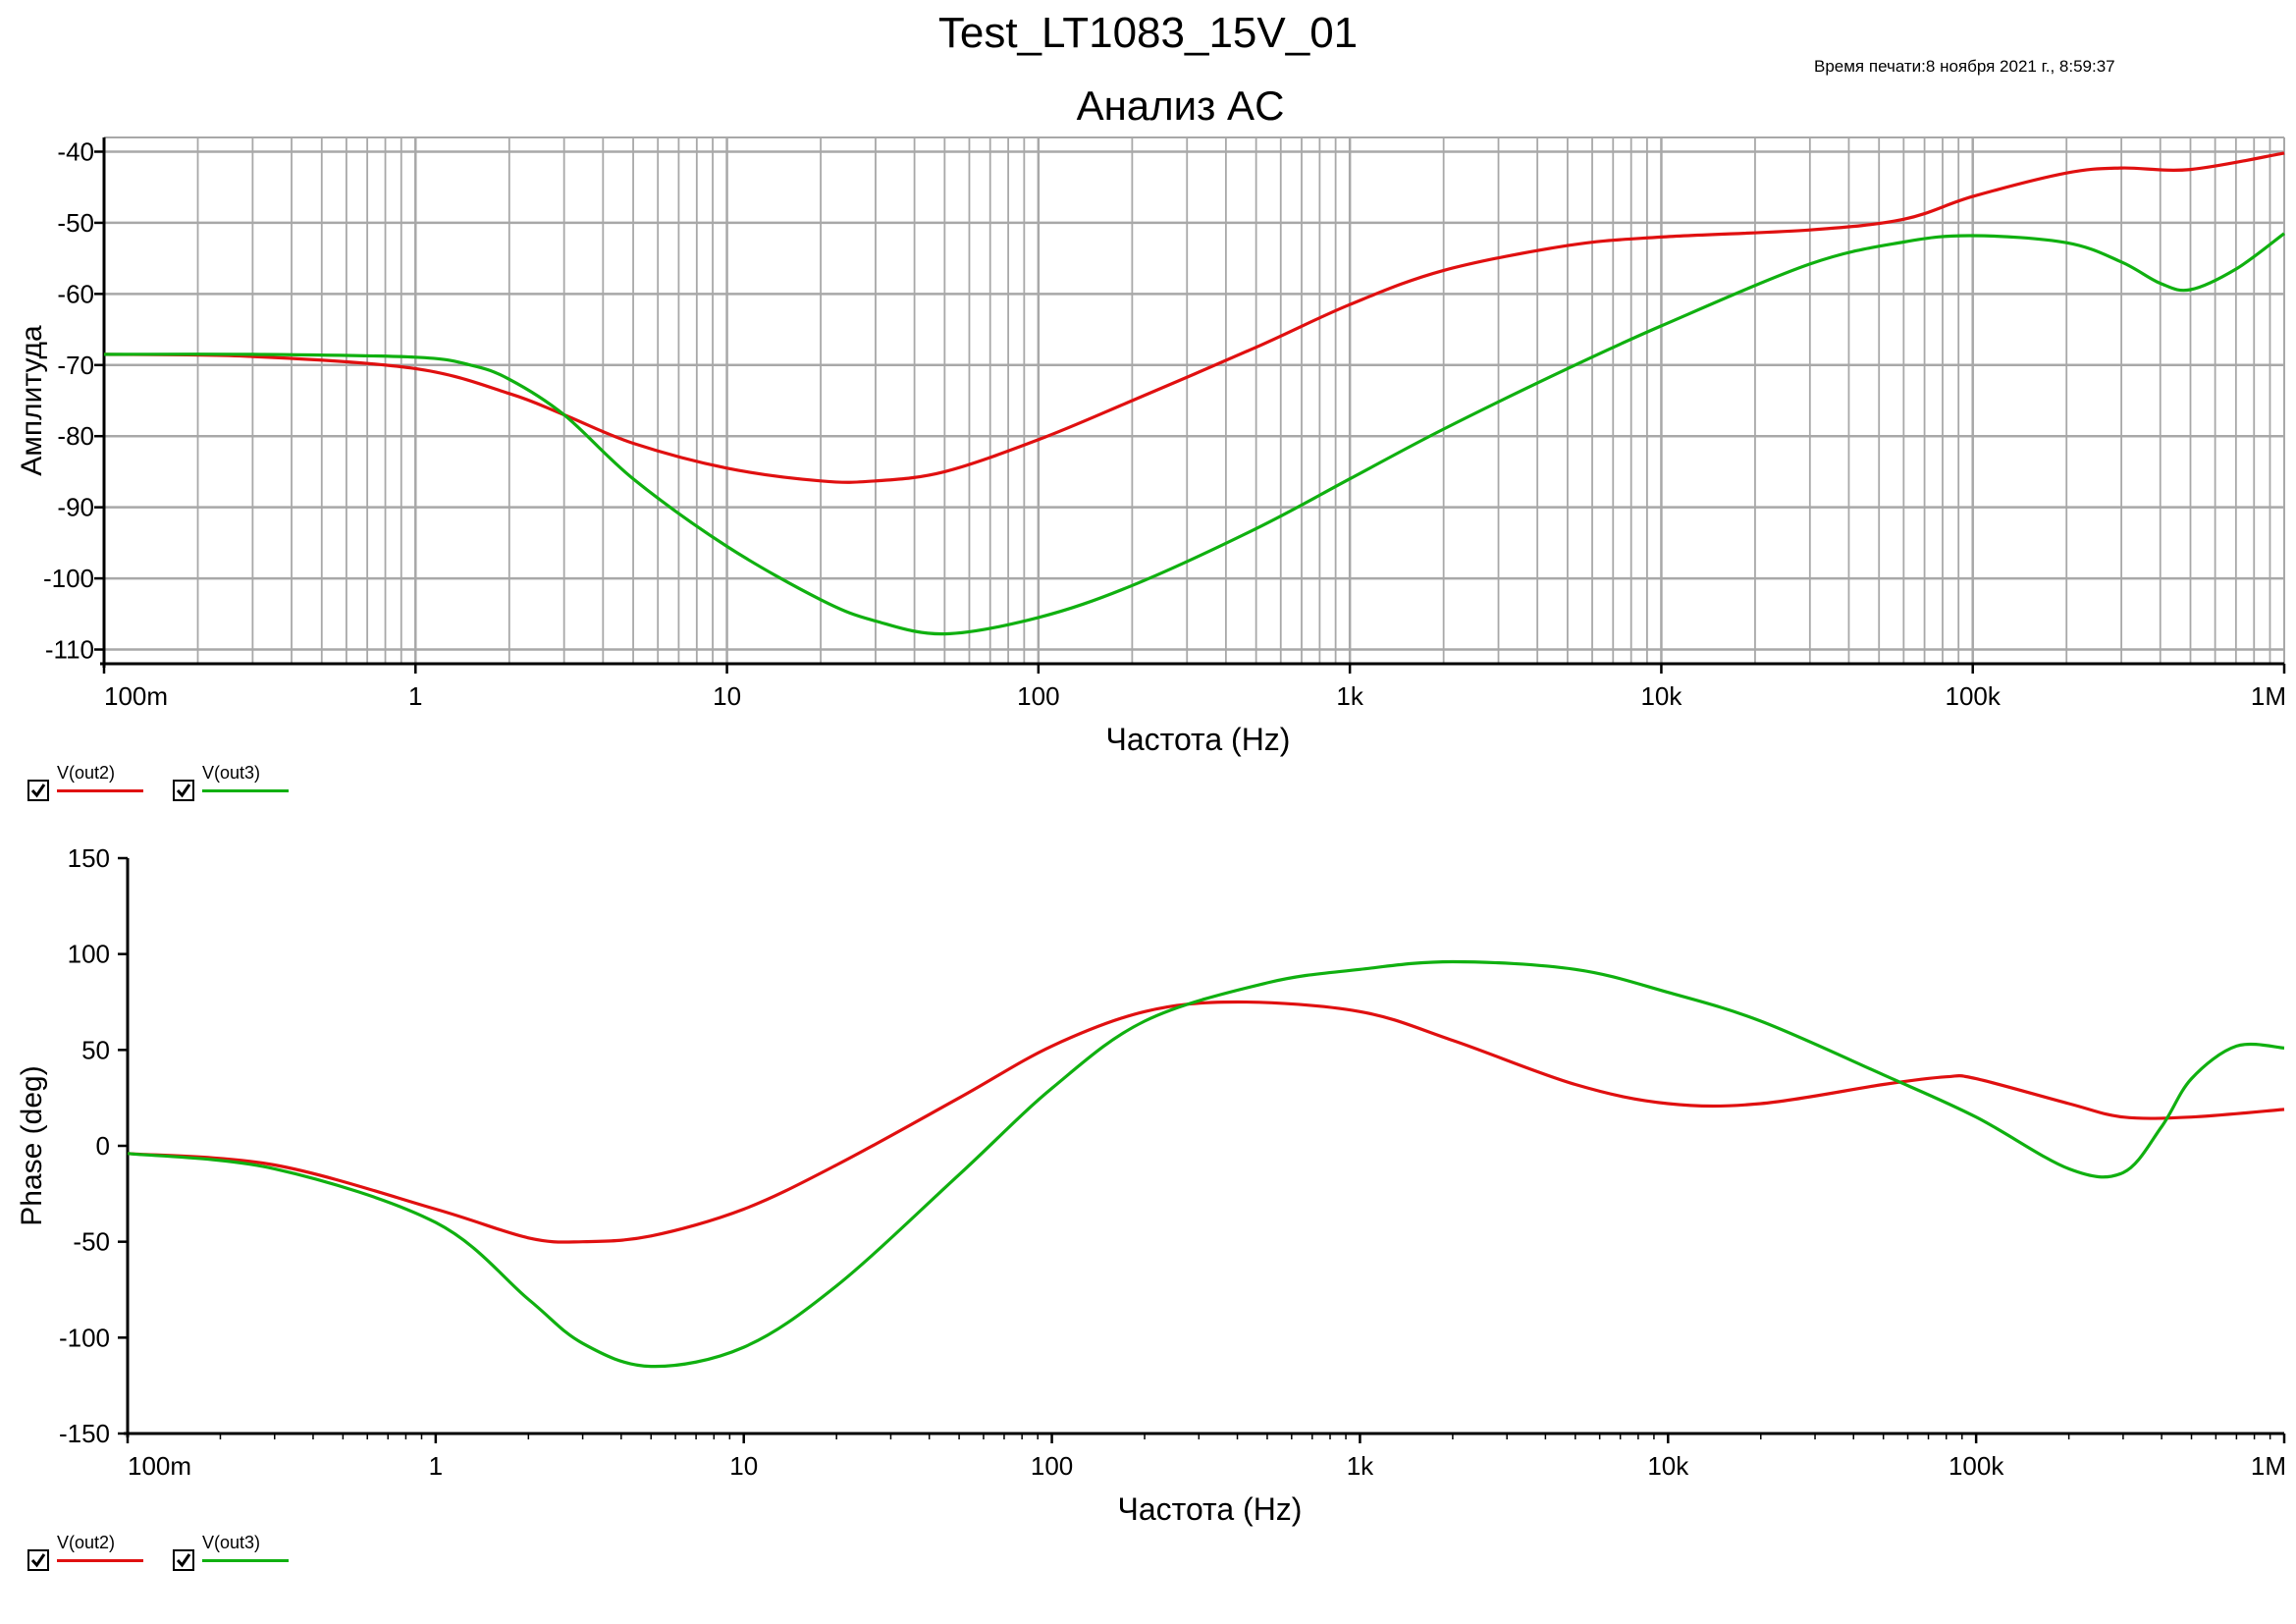 This screenshot has height=1624, width=2296. I want to click on document-title: Test_LT1083_15V_01, so click(1148, 33).